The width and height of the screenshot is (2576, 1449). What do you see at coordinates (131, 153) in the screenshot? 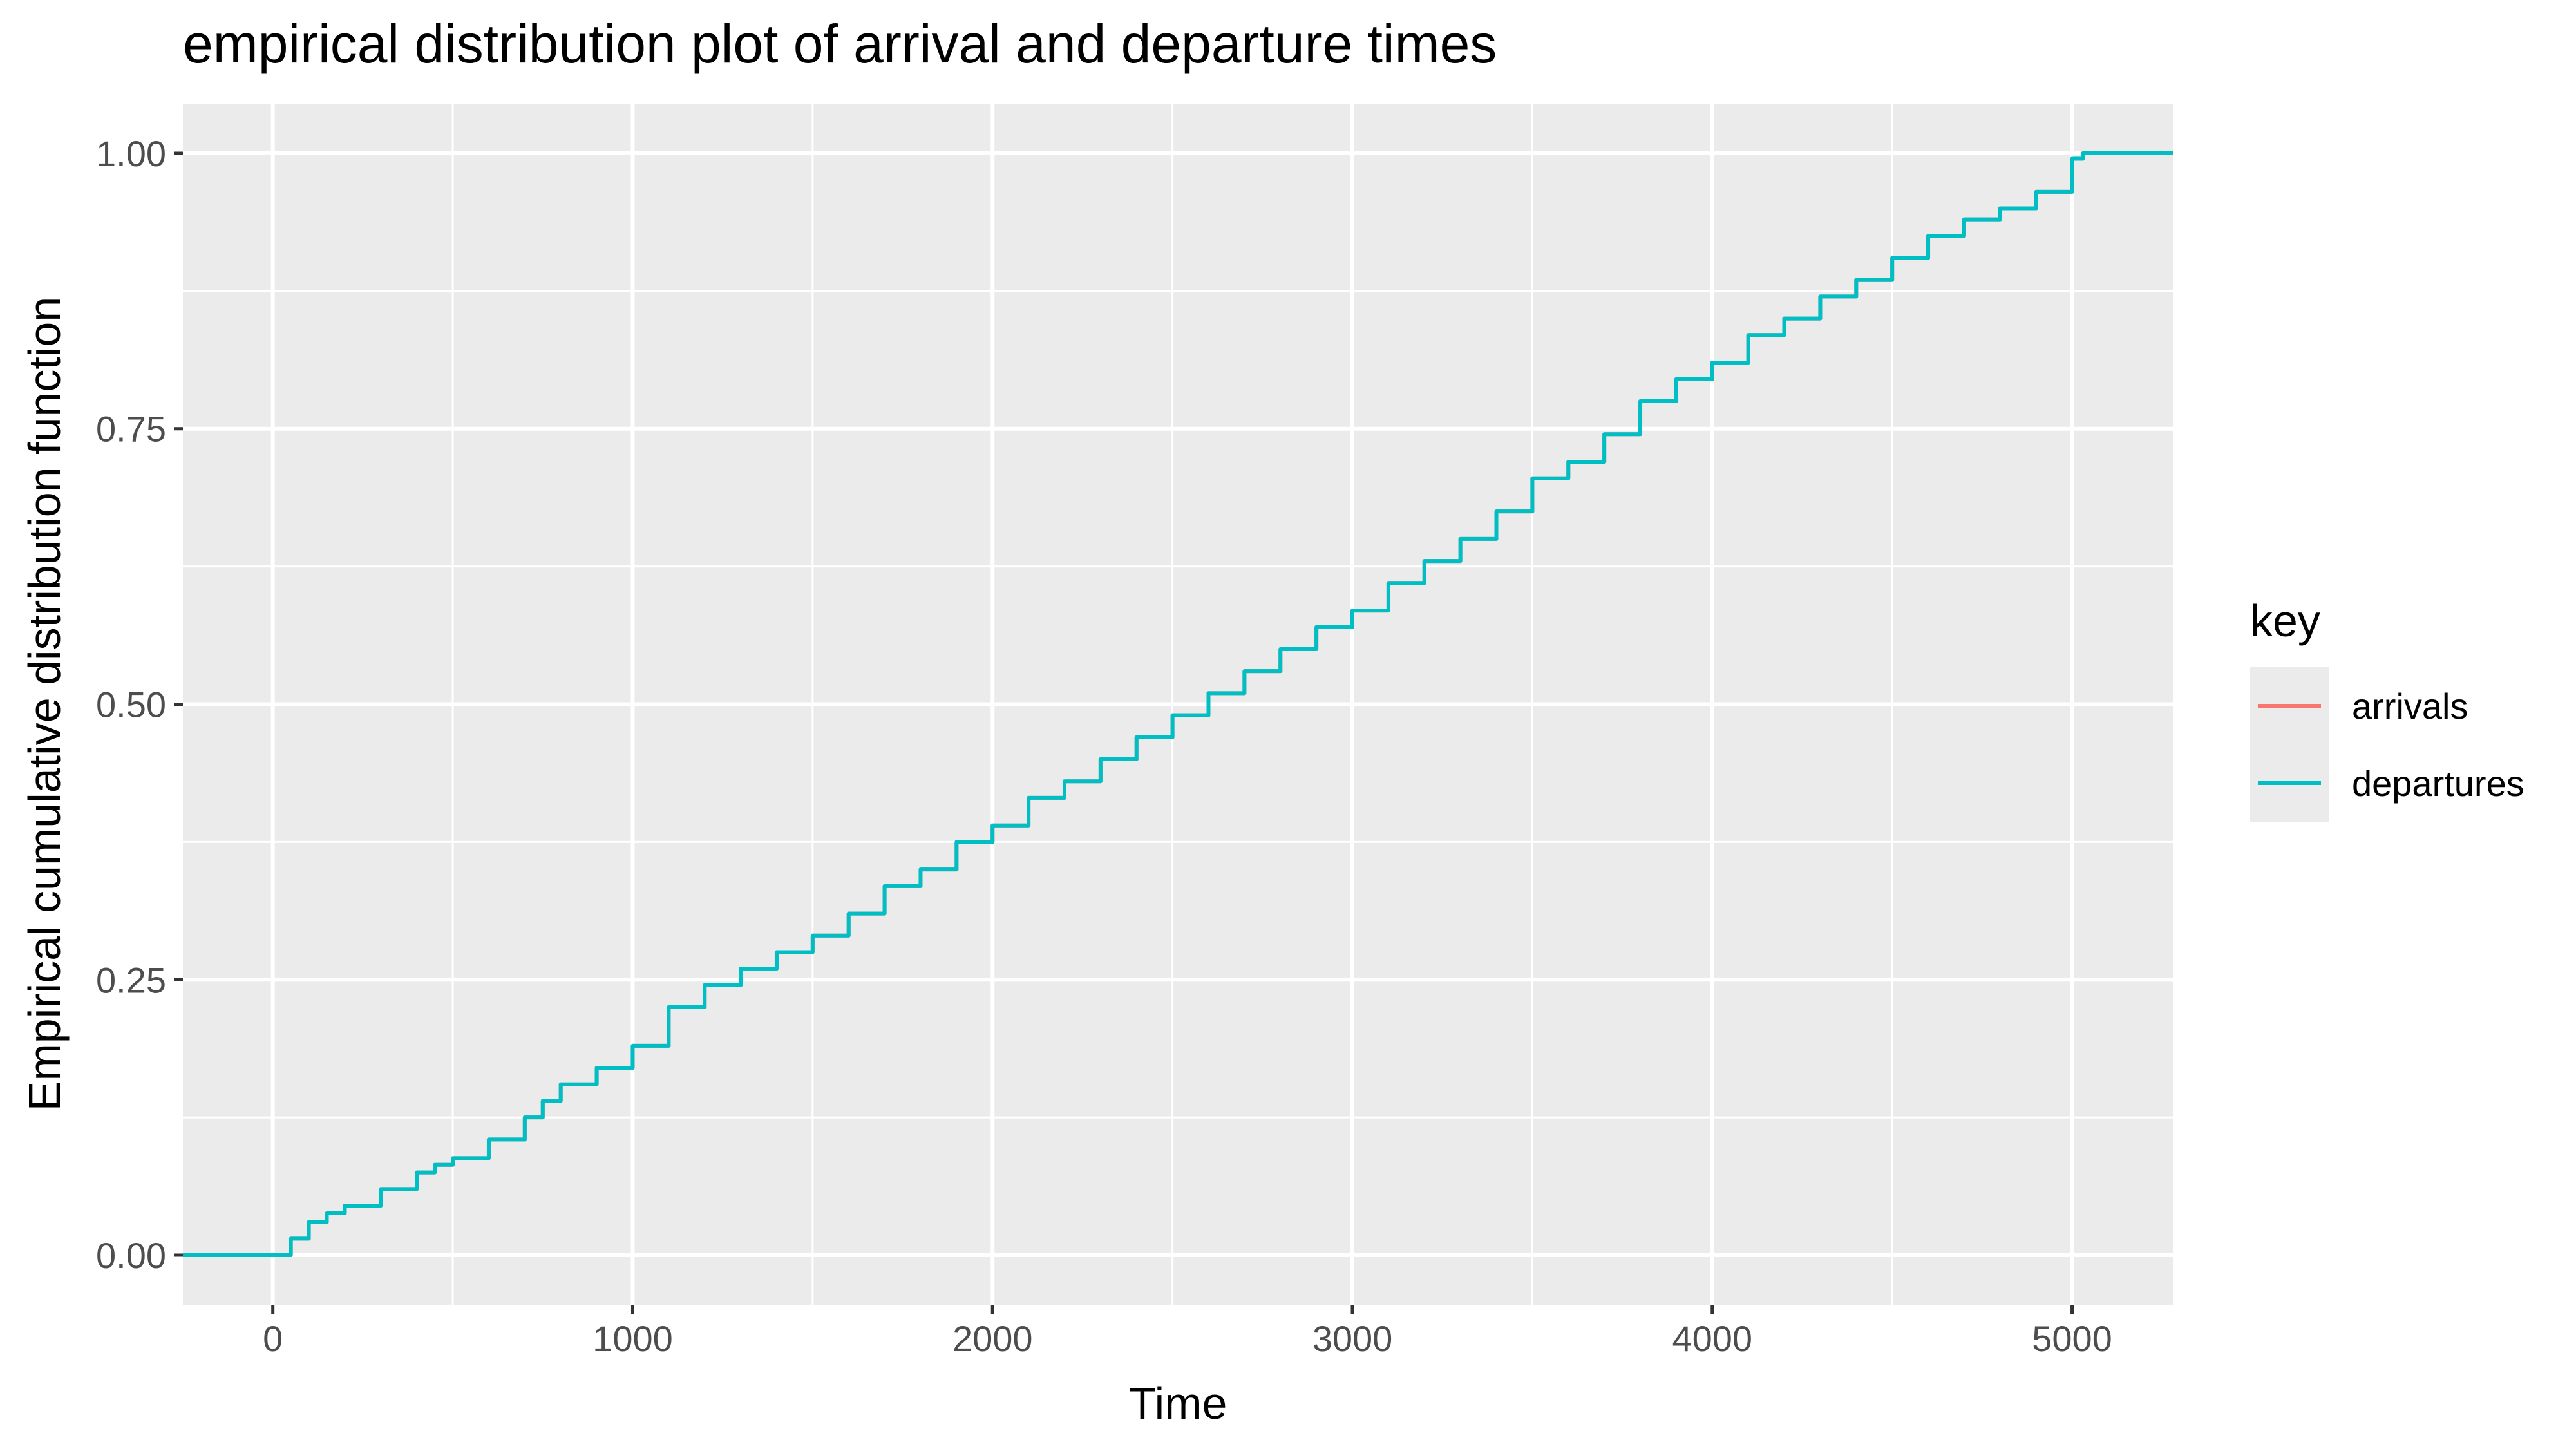
I see `y-tick-label: 1.00` at bounding box center [131, 153].